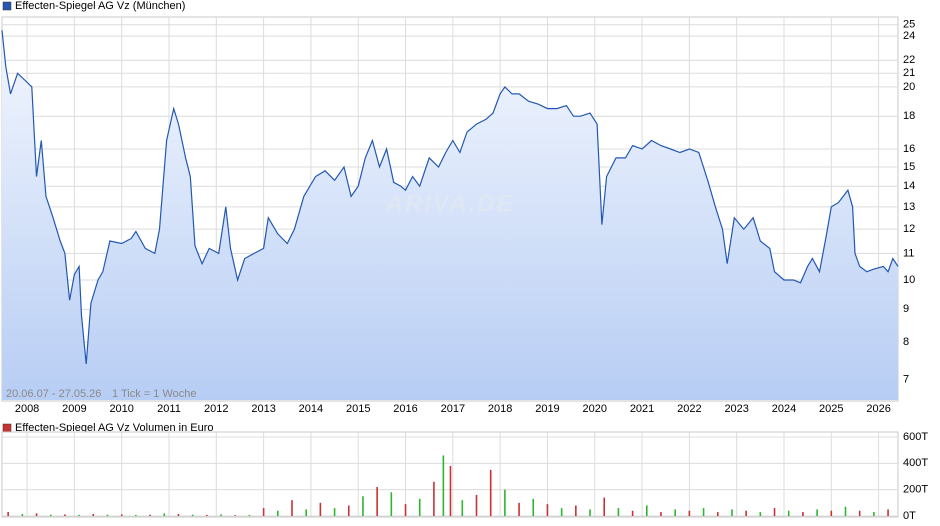 The width and height of the screenshot is (940, 526). I want to click on x-tick-label: 2021, so click(642, 409).